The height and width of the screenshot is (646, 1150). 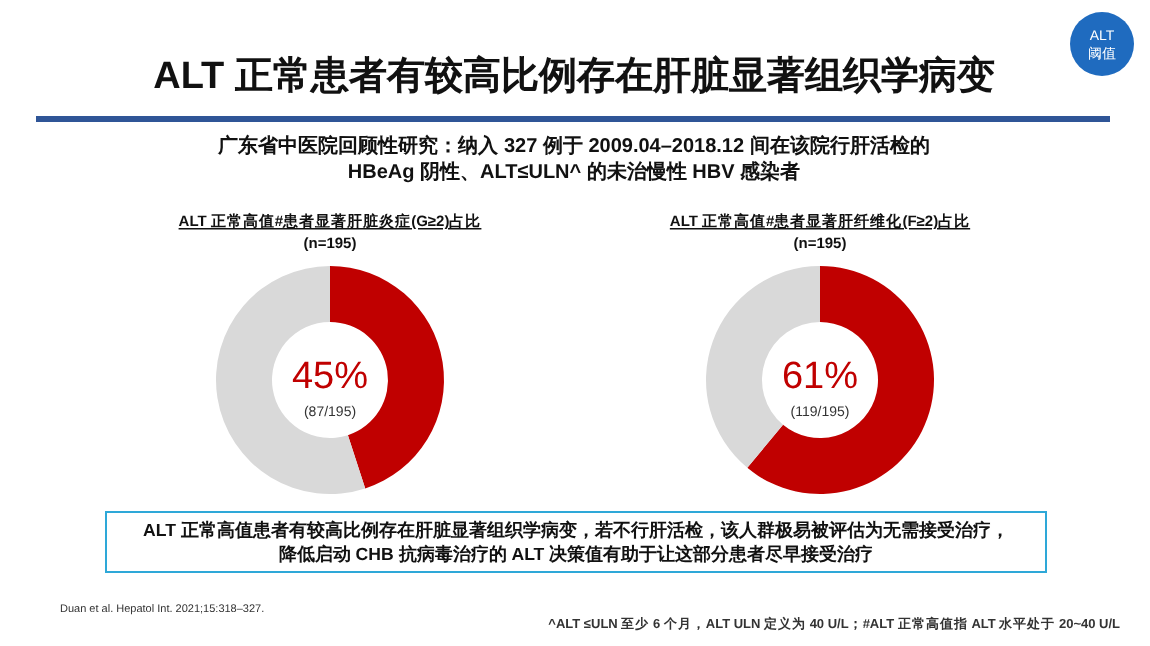 I want to click on text: 降低启动 CHB 抗病毒治疗的 ALT 决策值有助于让这部分患者尽早接受治疗, so click(x=576, y=554).